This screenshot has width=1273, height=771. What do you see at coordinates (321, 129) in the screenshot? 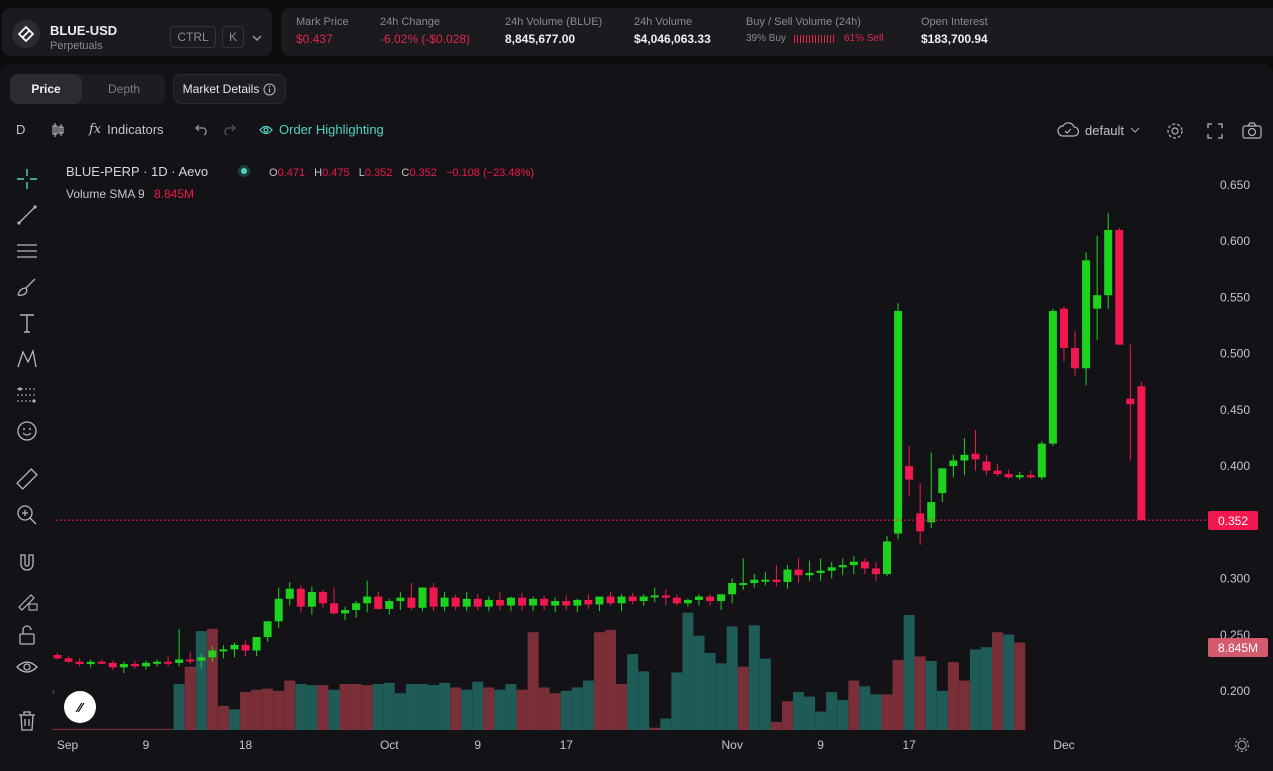
I see `order-highlighting-button: Order Highlighting` at bounding box center [321, 129].